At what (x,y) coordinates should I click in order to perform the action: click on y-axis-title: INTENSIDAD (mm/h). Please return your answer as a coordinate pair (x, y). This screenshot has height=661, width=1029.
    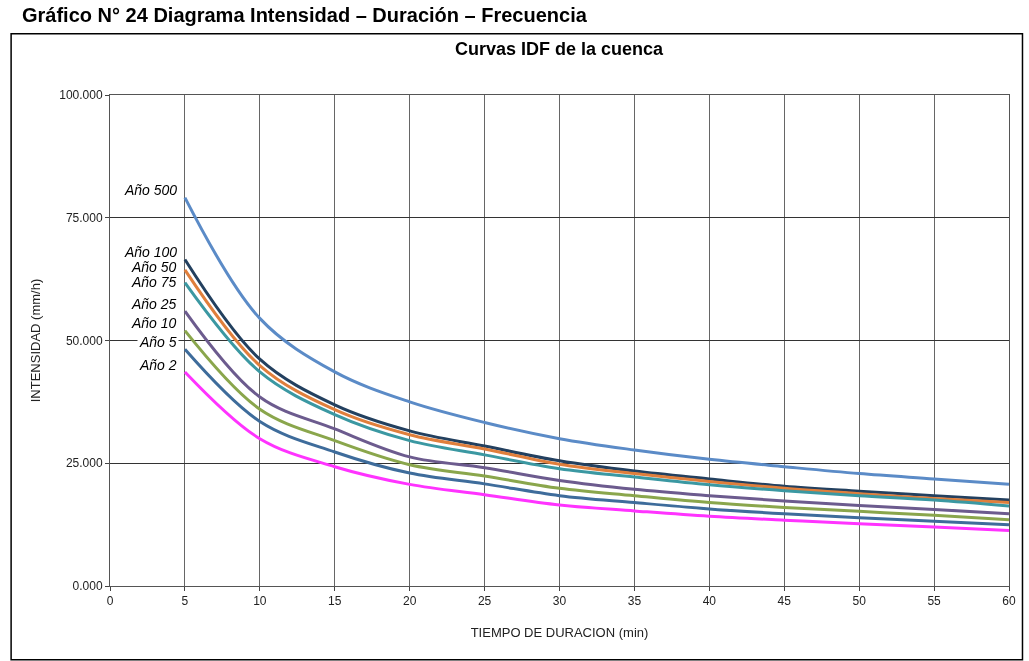
    Looking at the image, I should click on (36, 340).